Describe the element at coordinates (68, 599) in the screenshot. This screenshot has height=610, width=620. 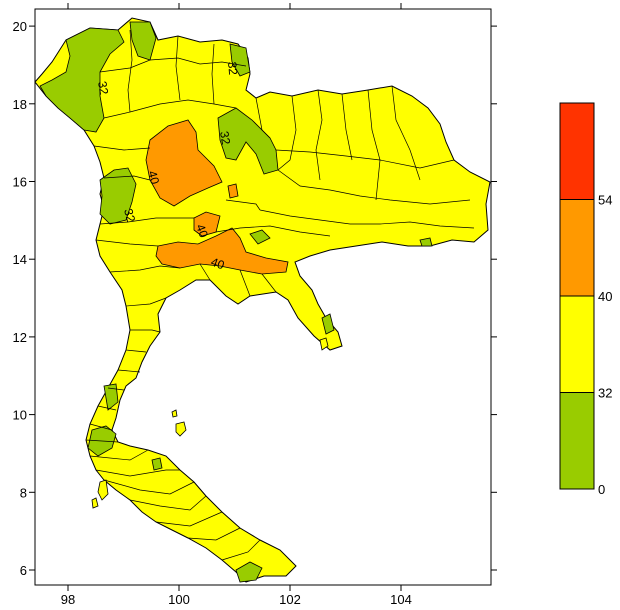
I see `x-tick-label: 98` at that location.